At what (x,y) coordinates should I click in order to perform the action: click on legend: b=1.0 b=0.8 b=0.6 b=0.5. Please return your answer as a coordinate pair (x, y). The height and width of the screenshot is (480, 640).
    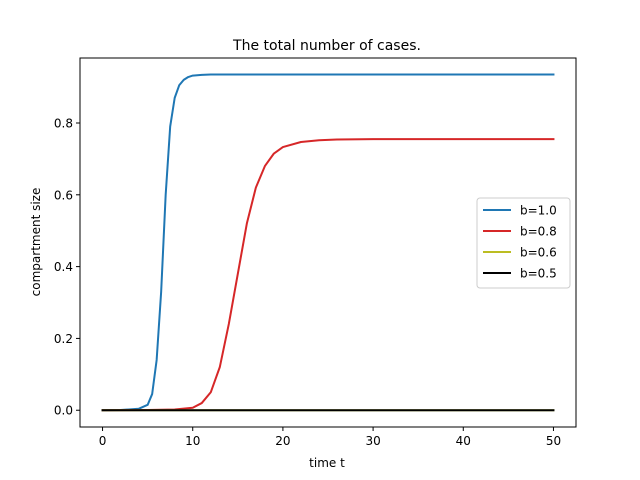
    Looking at the image, I should click on (523, 243).